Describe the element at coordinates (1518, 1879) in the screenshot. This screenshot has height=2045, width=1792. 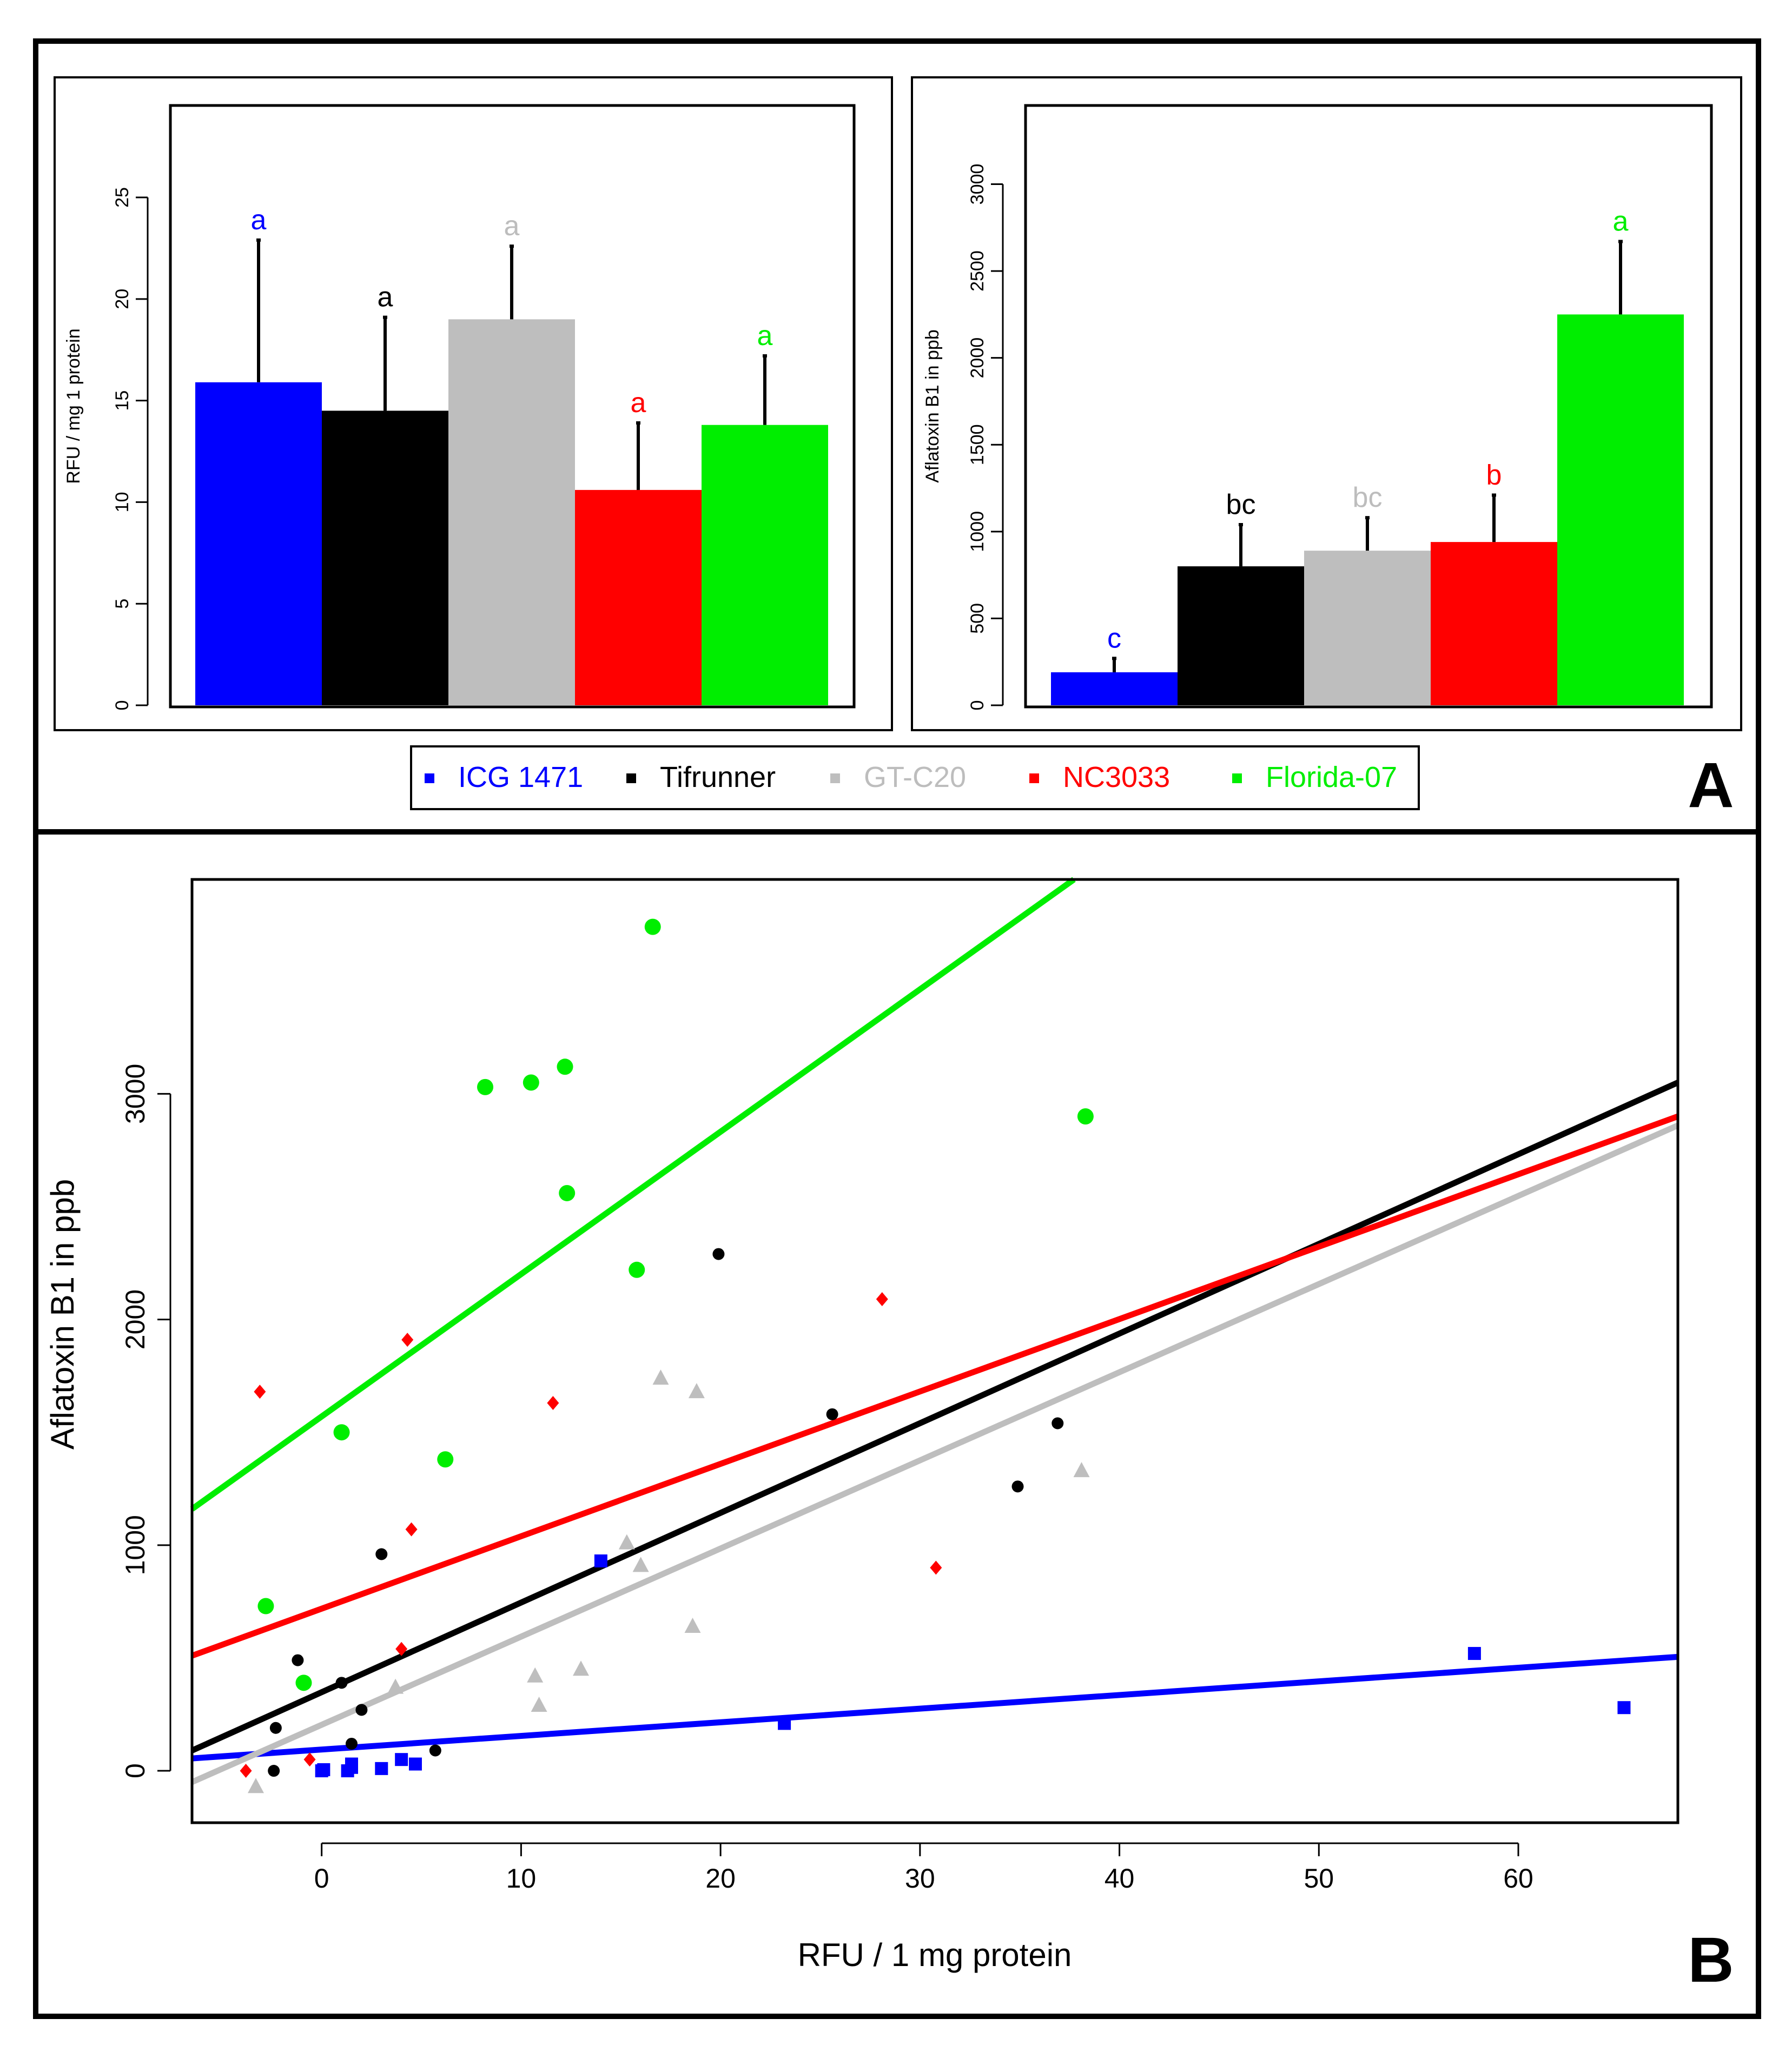
I see `chart-b-xtick-label-6: 60` at that location.